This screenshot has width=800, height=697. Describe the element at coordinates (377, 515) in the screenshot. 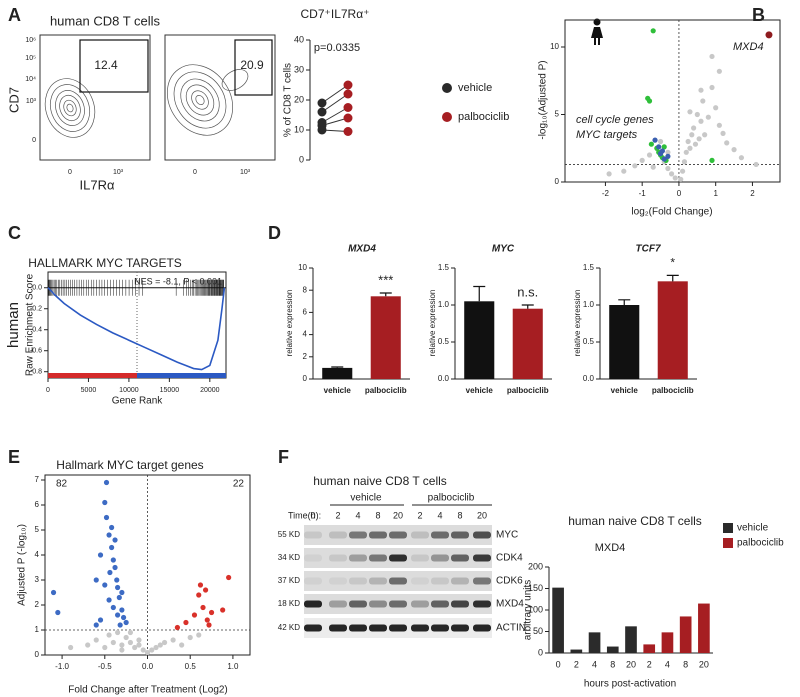

I see `time-point: 8` at that location.